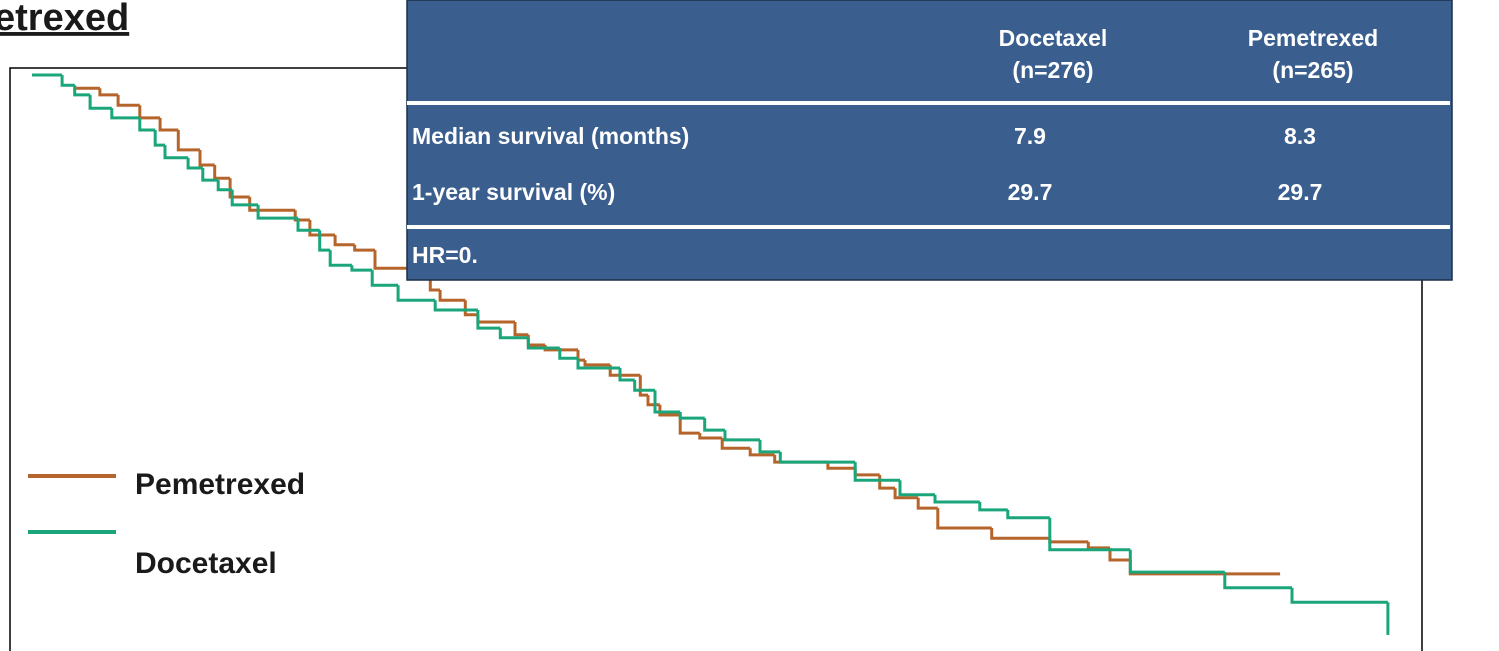 The height and width of the screenshot is (651, 1499). What do you see at coordinates (1312, 70) in the screenshot?
I see `column-header: (n=265)` at bounding box center [1312, 70].